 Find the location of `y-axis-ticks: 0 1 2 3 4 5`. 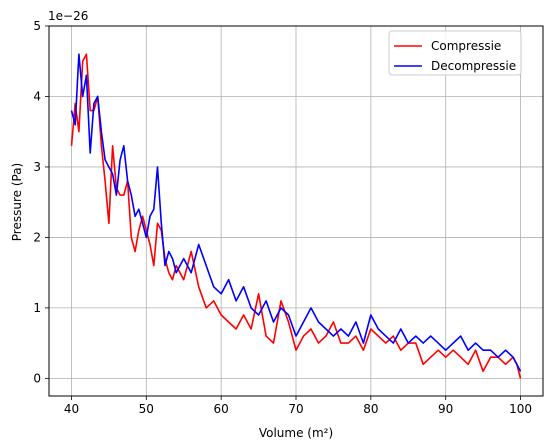

y-axis-ticks: 0 1 2 3 4 5 is located at coordinates (41, 202).